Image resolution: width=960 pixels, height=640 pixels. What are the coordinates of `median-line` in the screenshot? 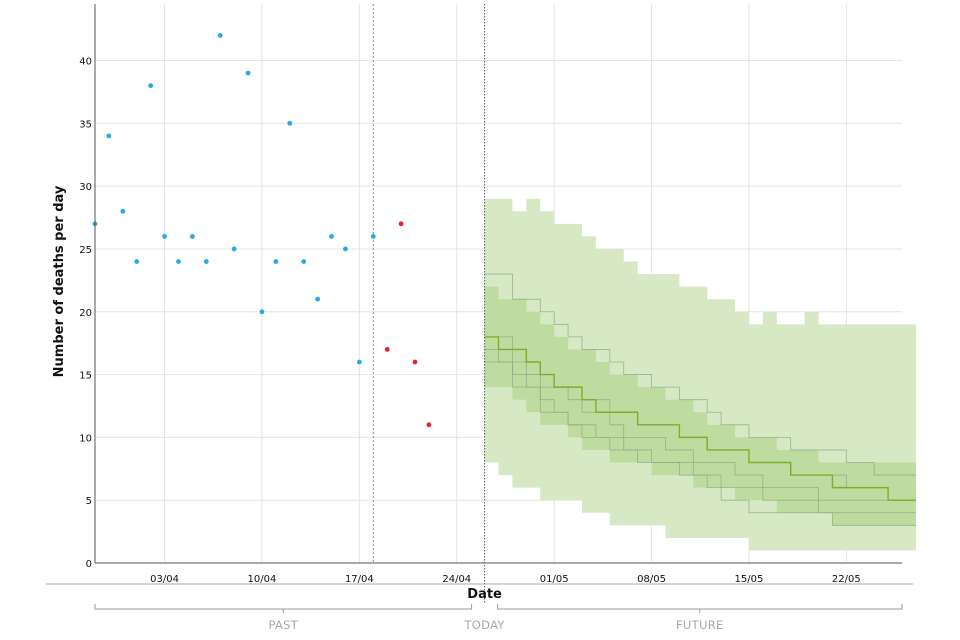 It's located at (700, 418).